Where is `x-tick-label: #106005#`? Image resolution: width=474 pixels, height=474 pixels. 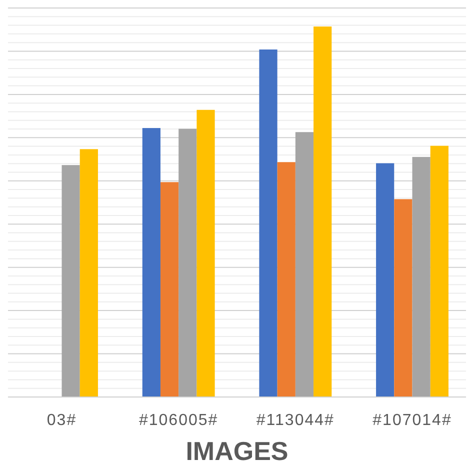
x-tick-label: #106005# is located at coordinates (178, 420).